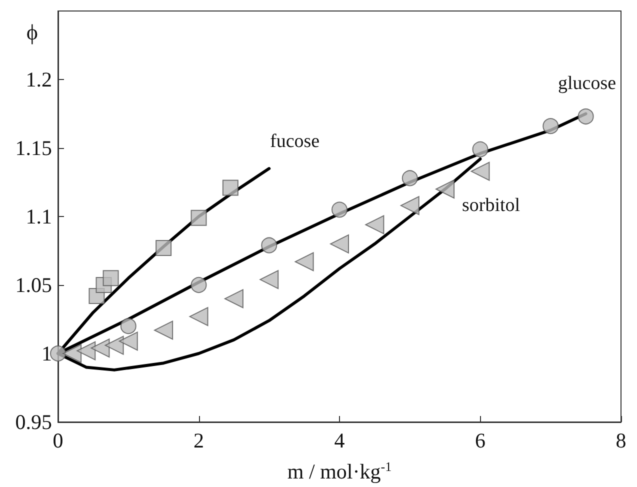 The image size is (637, 487). What do you see at coordinates (199, 440) in the screenshot?
I see `x-tick-label: 2` at bounding box center [199, 440].